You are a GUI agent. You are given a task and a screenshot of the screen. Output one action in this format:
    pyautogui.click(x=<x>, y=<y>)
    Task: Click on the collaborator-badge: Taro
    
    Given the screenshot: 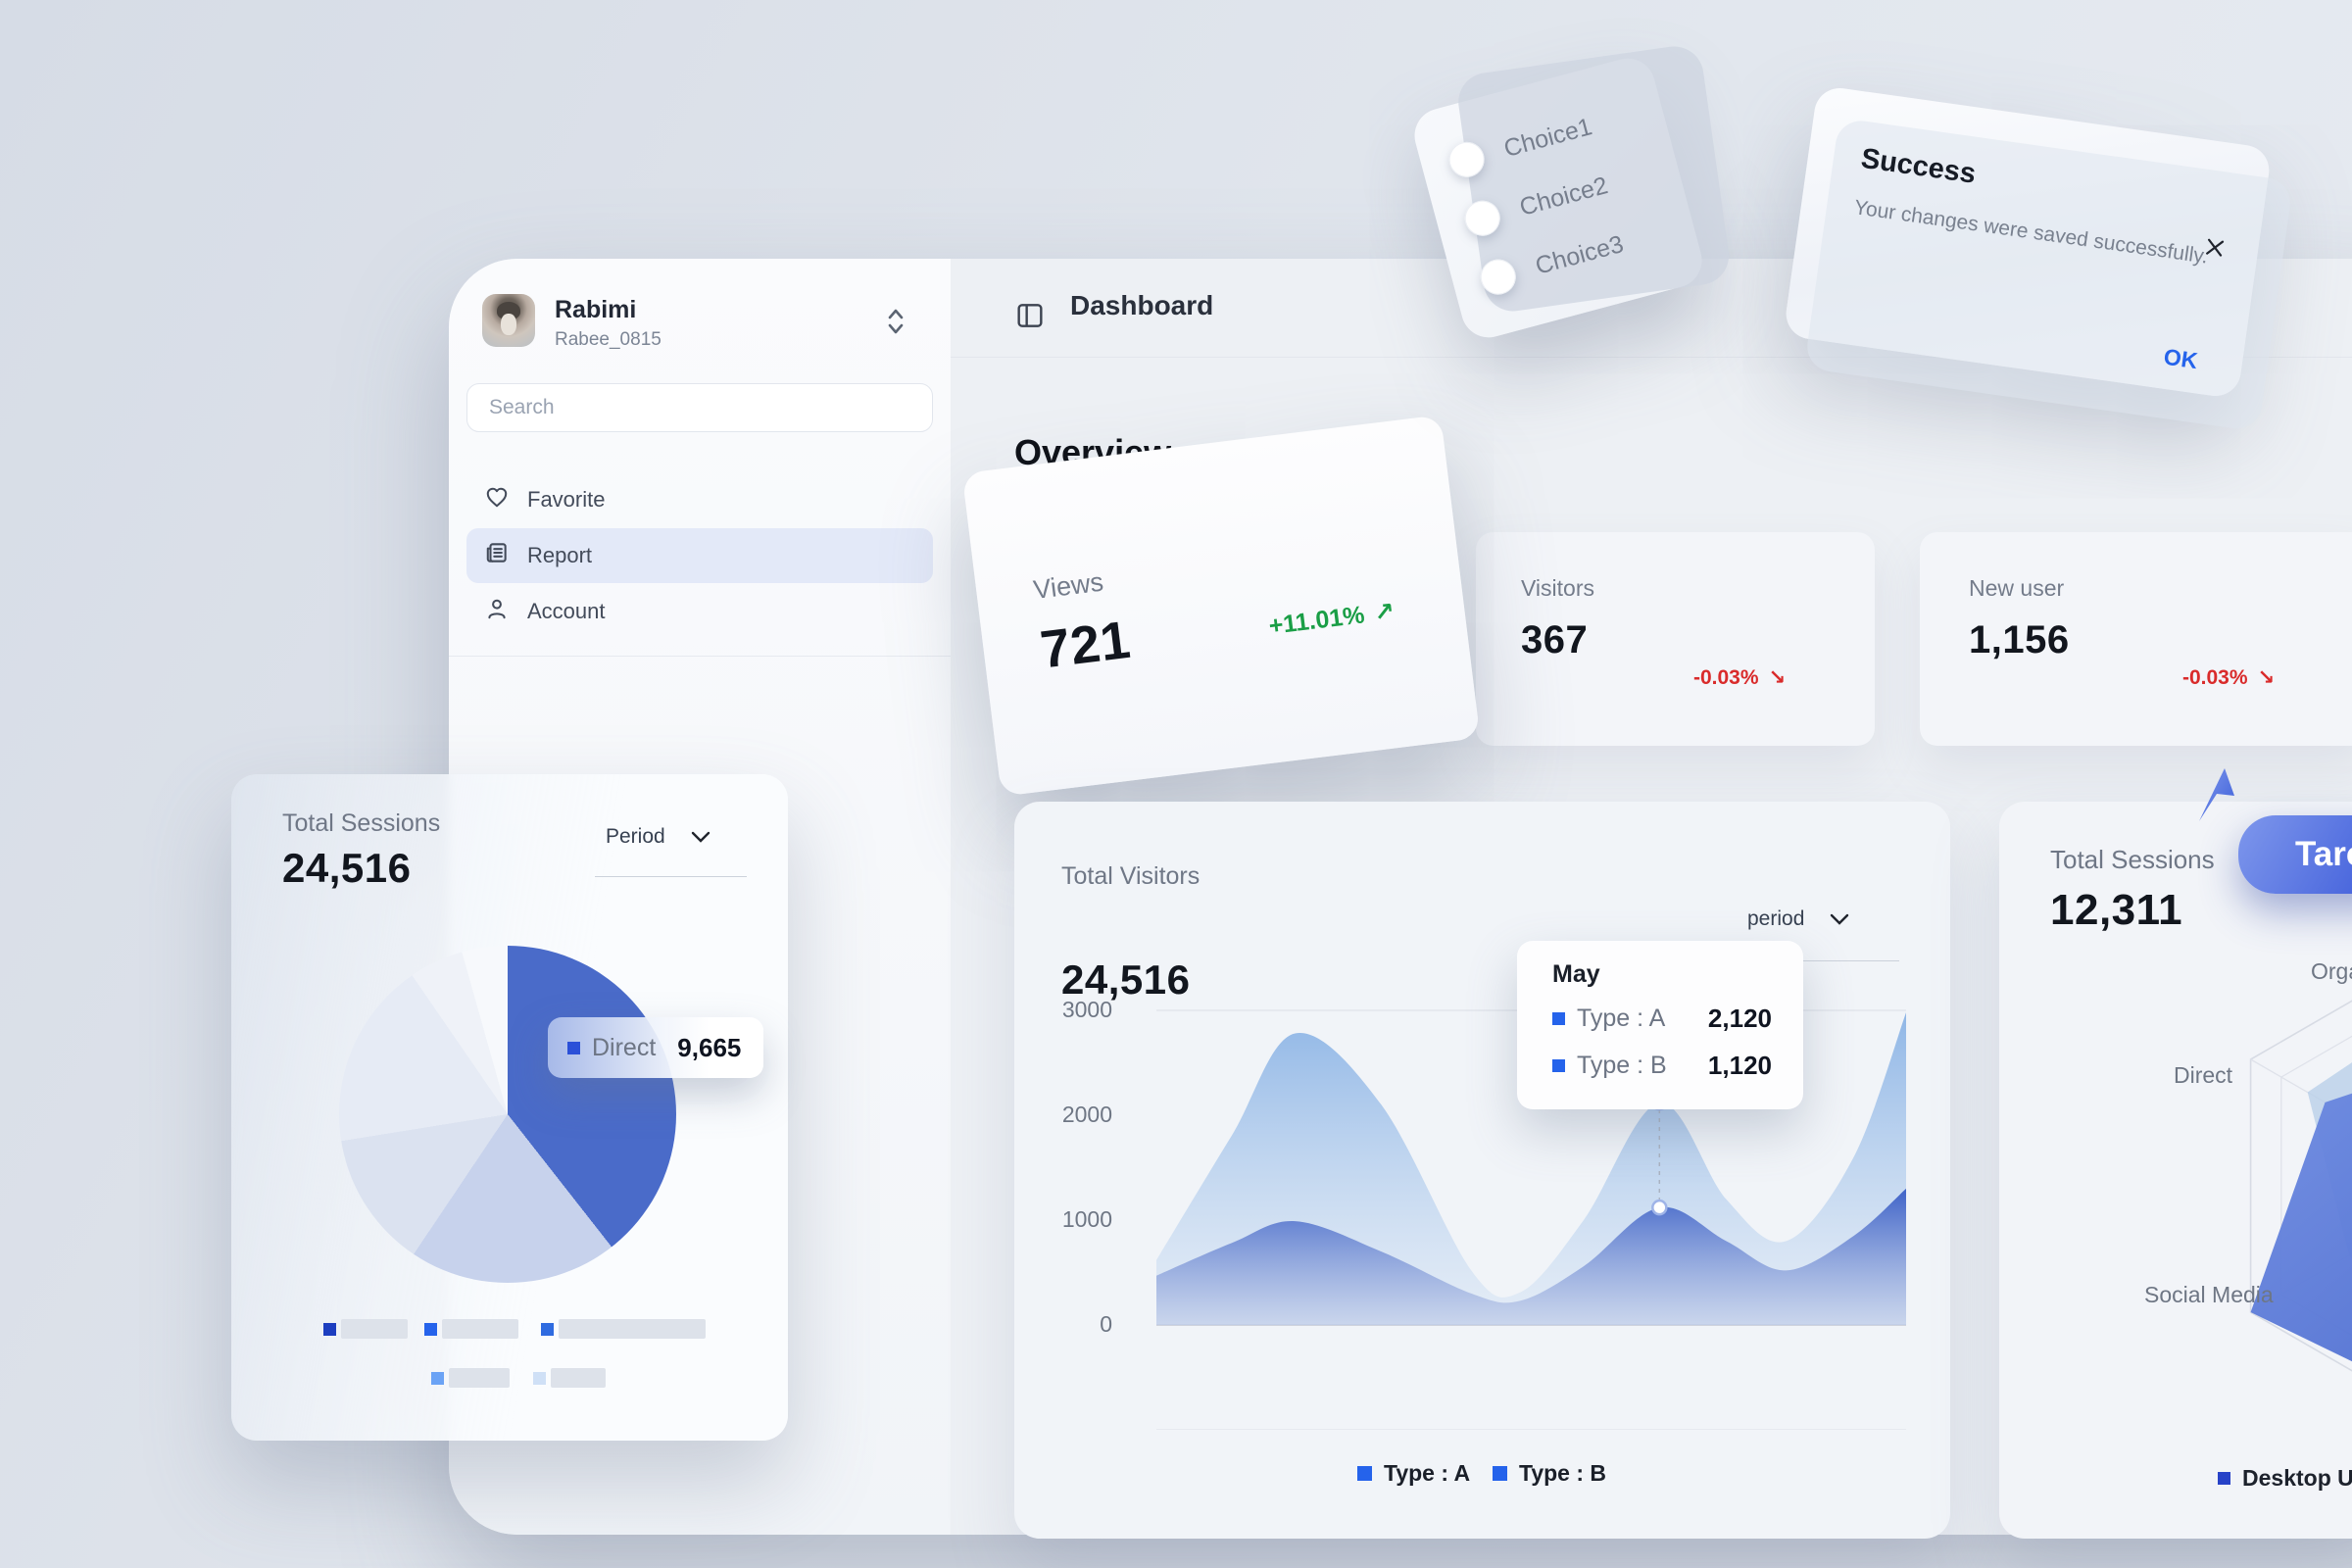 What is the action you would take?
    pyautogui.click(x=2295, y=854)
    